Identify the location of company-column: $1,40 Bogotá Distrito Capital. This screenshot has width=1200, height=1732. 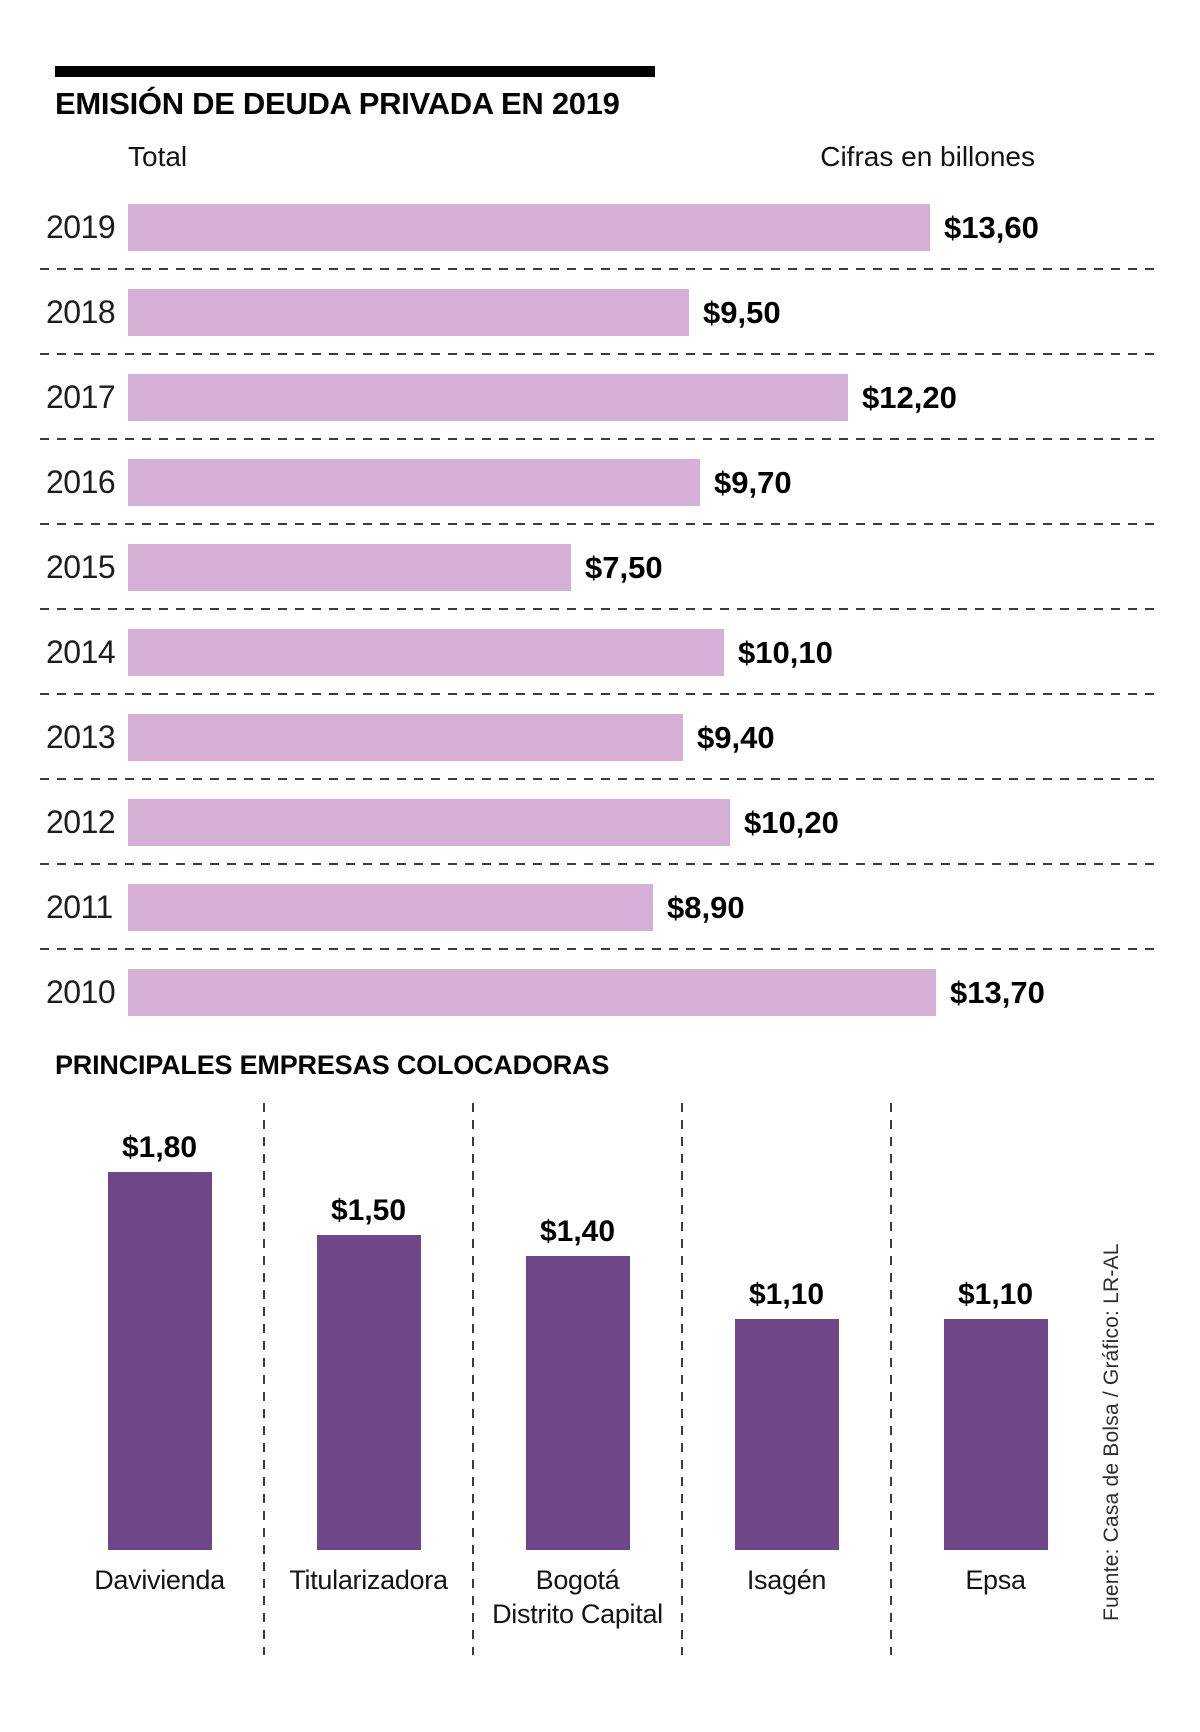
(577, 1379).